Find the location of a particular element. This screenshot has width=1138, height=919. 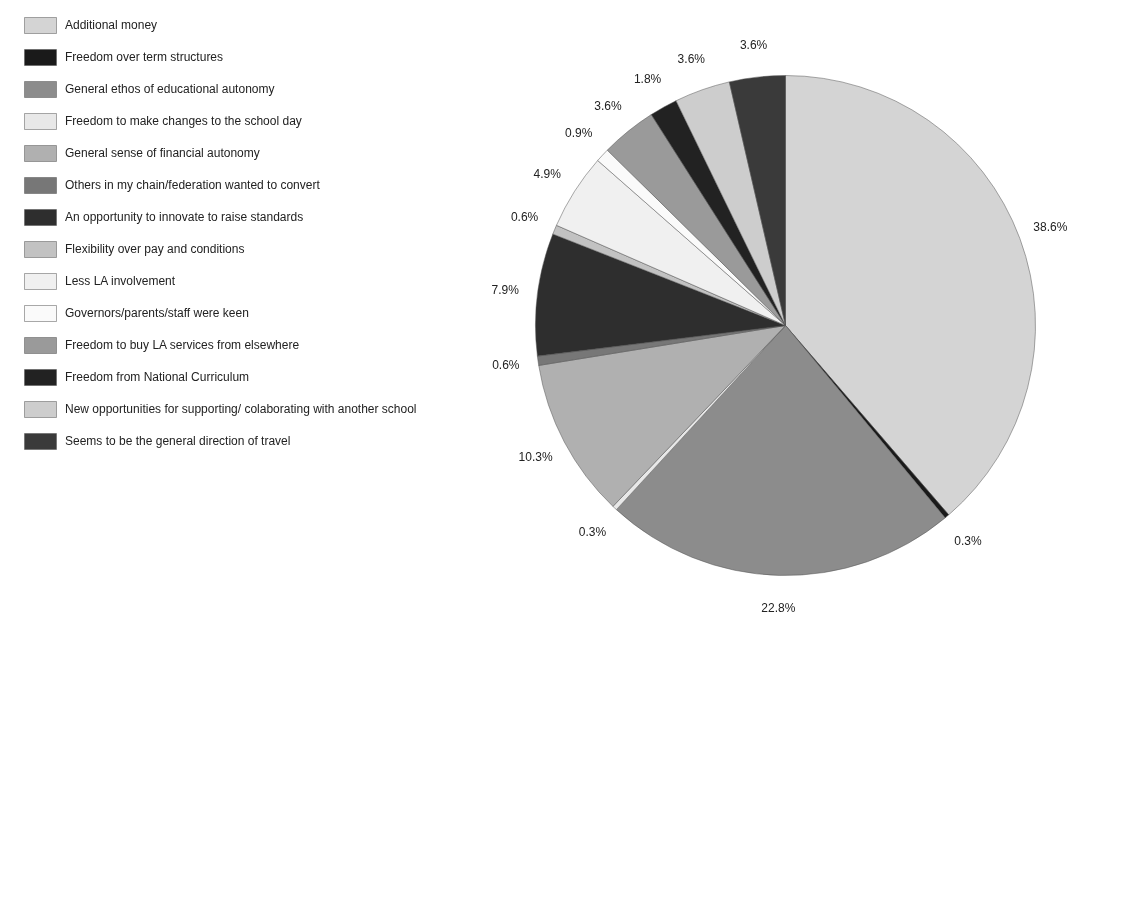

legend-label: An opportunity to innovate to raise standards is located at coordinates (184, 217).